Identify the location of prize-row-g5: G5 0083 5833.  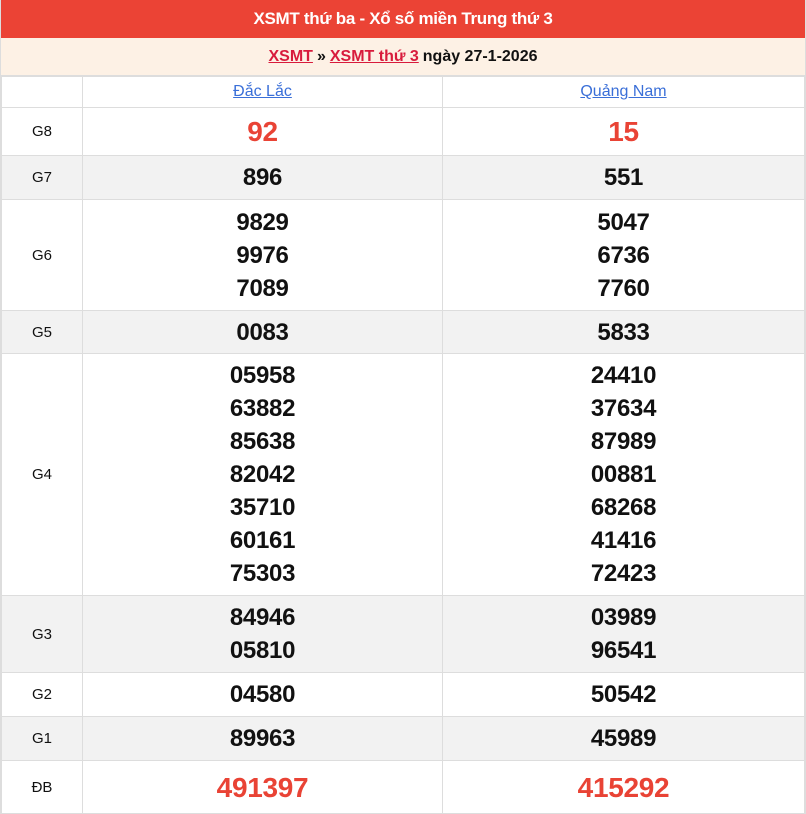
(403, 332).